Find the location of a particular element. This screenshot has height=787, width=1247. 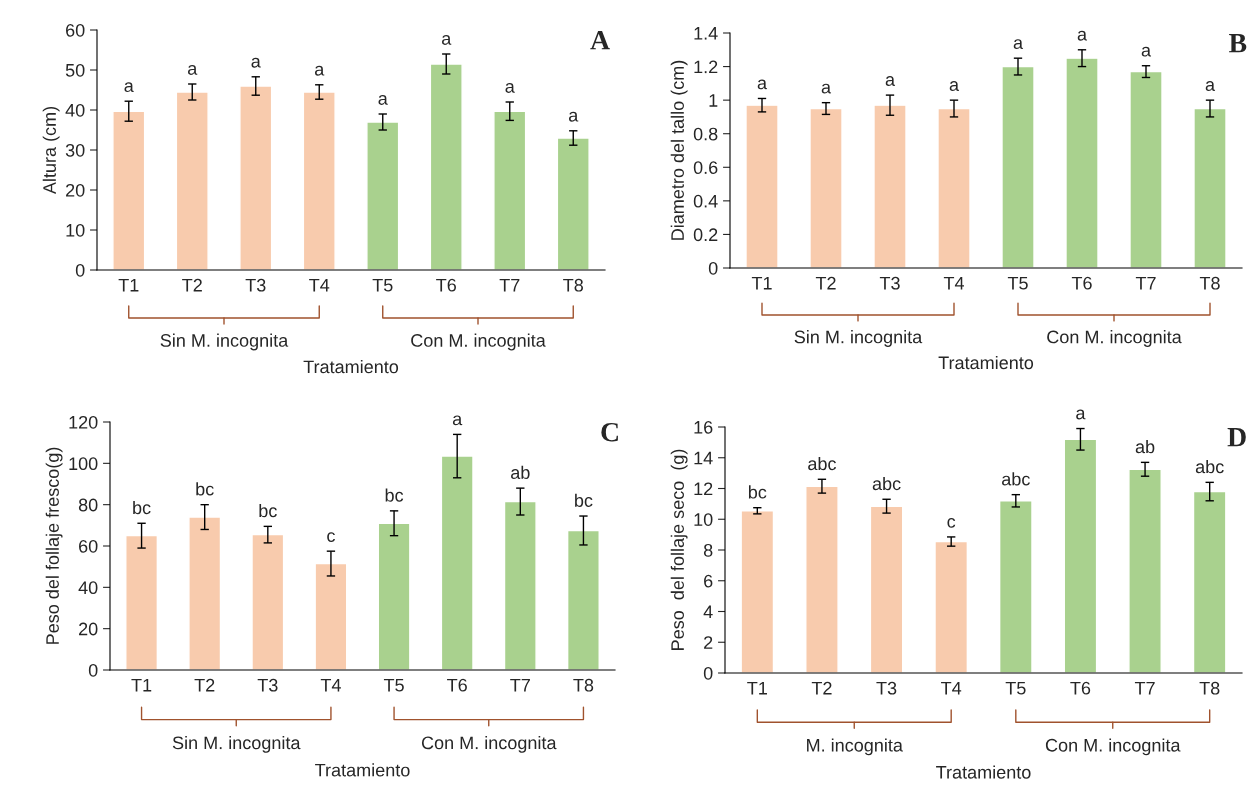

annotation: C is located at coordinates (609, 432).